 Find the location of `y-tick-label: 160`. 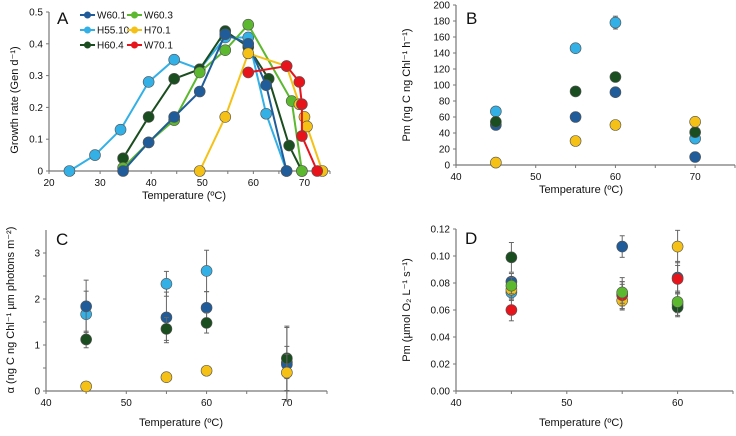

y-tick-label: 160 is located at coordinates (441, 38).